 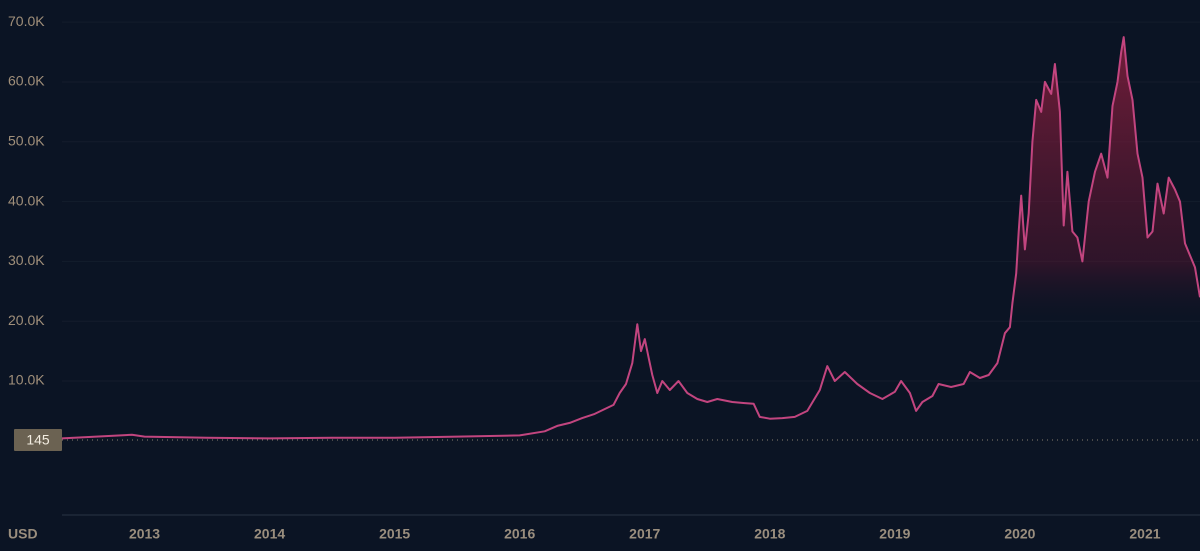 What do you see at coordinates (26, 320) in the screenshot?
I see `y-tick-label: 20.0K` at bounding box center [26, 320].